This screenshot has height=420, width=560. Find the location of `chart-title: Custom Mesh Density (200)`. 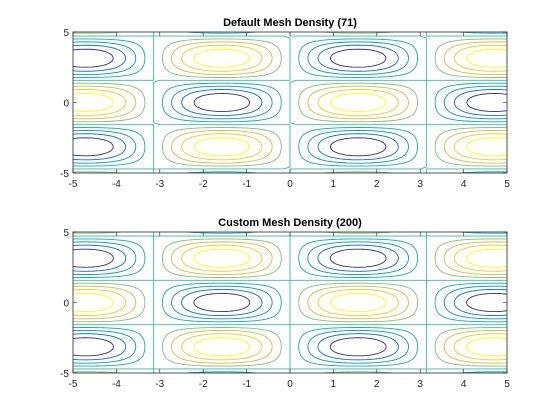

chart-title: Custom Mesh Density (200) is located at coordinates (290, 223).